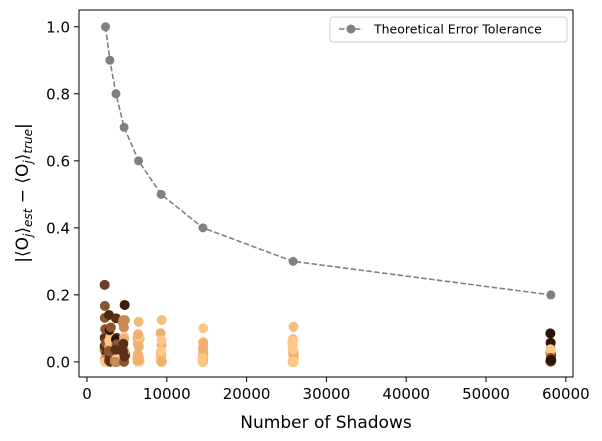  I want to click on legend: Theoretical Error Tolerance, so click(448, 29).